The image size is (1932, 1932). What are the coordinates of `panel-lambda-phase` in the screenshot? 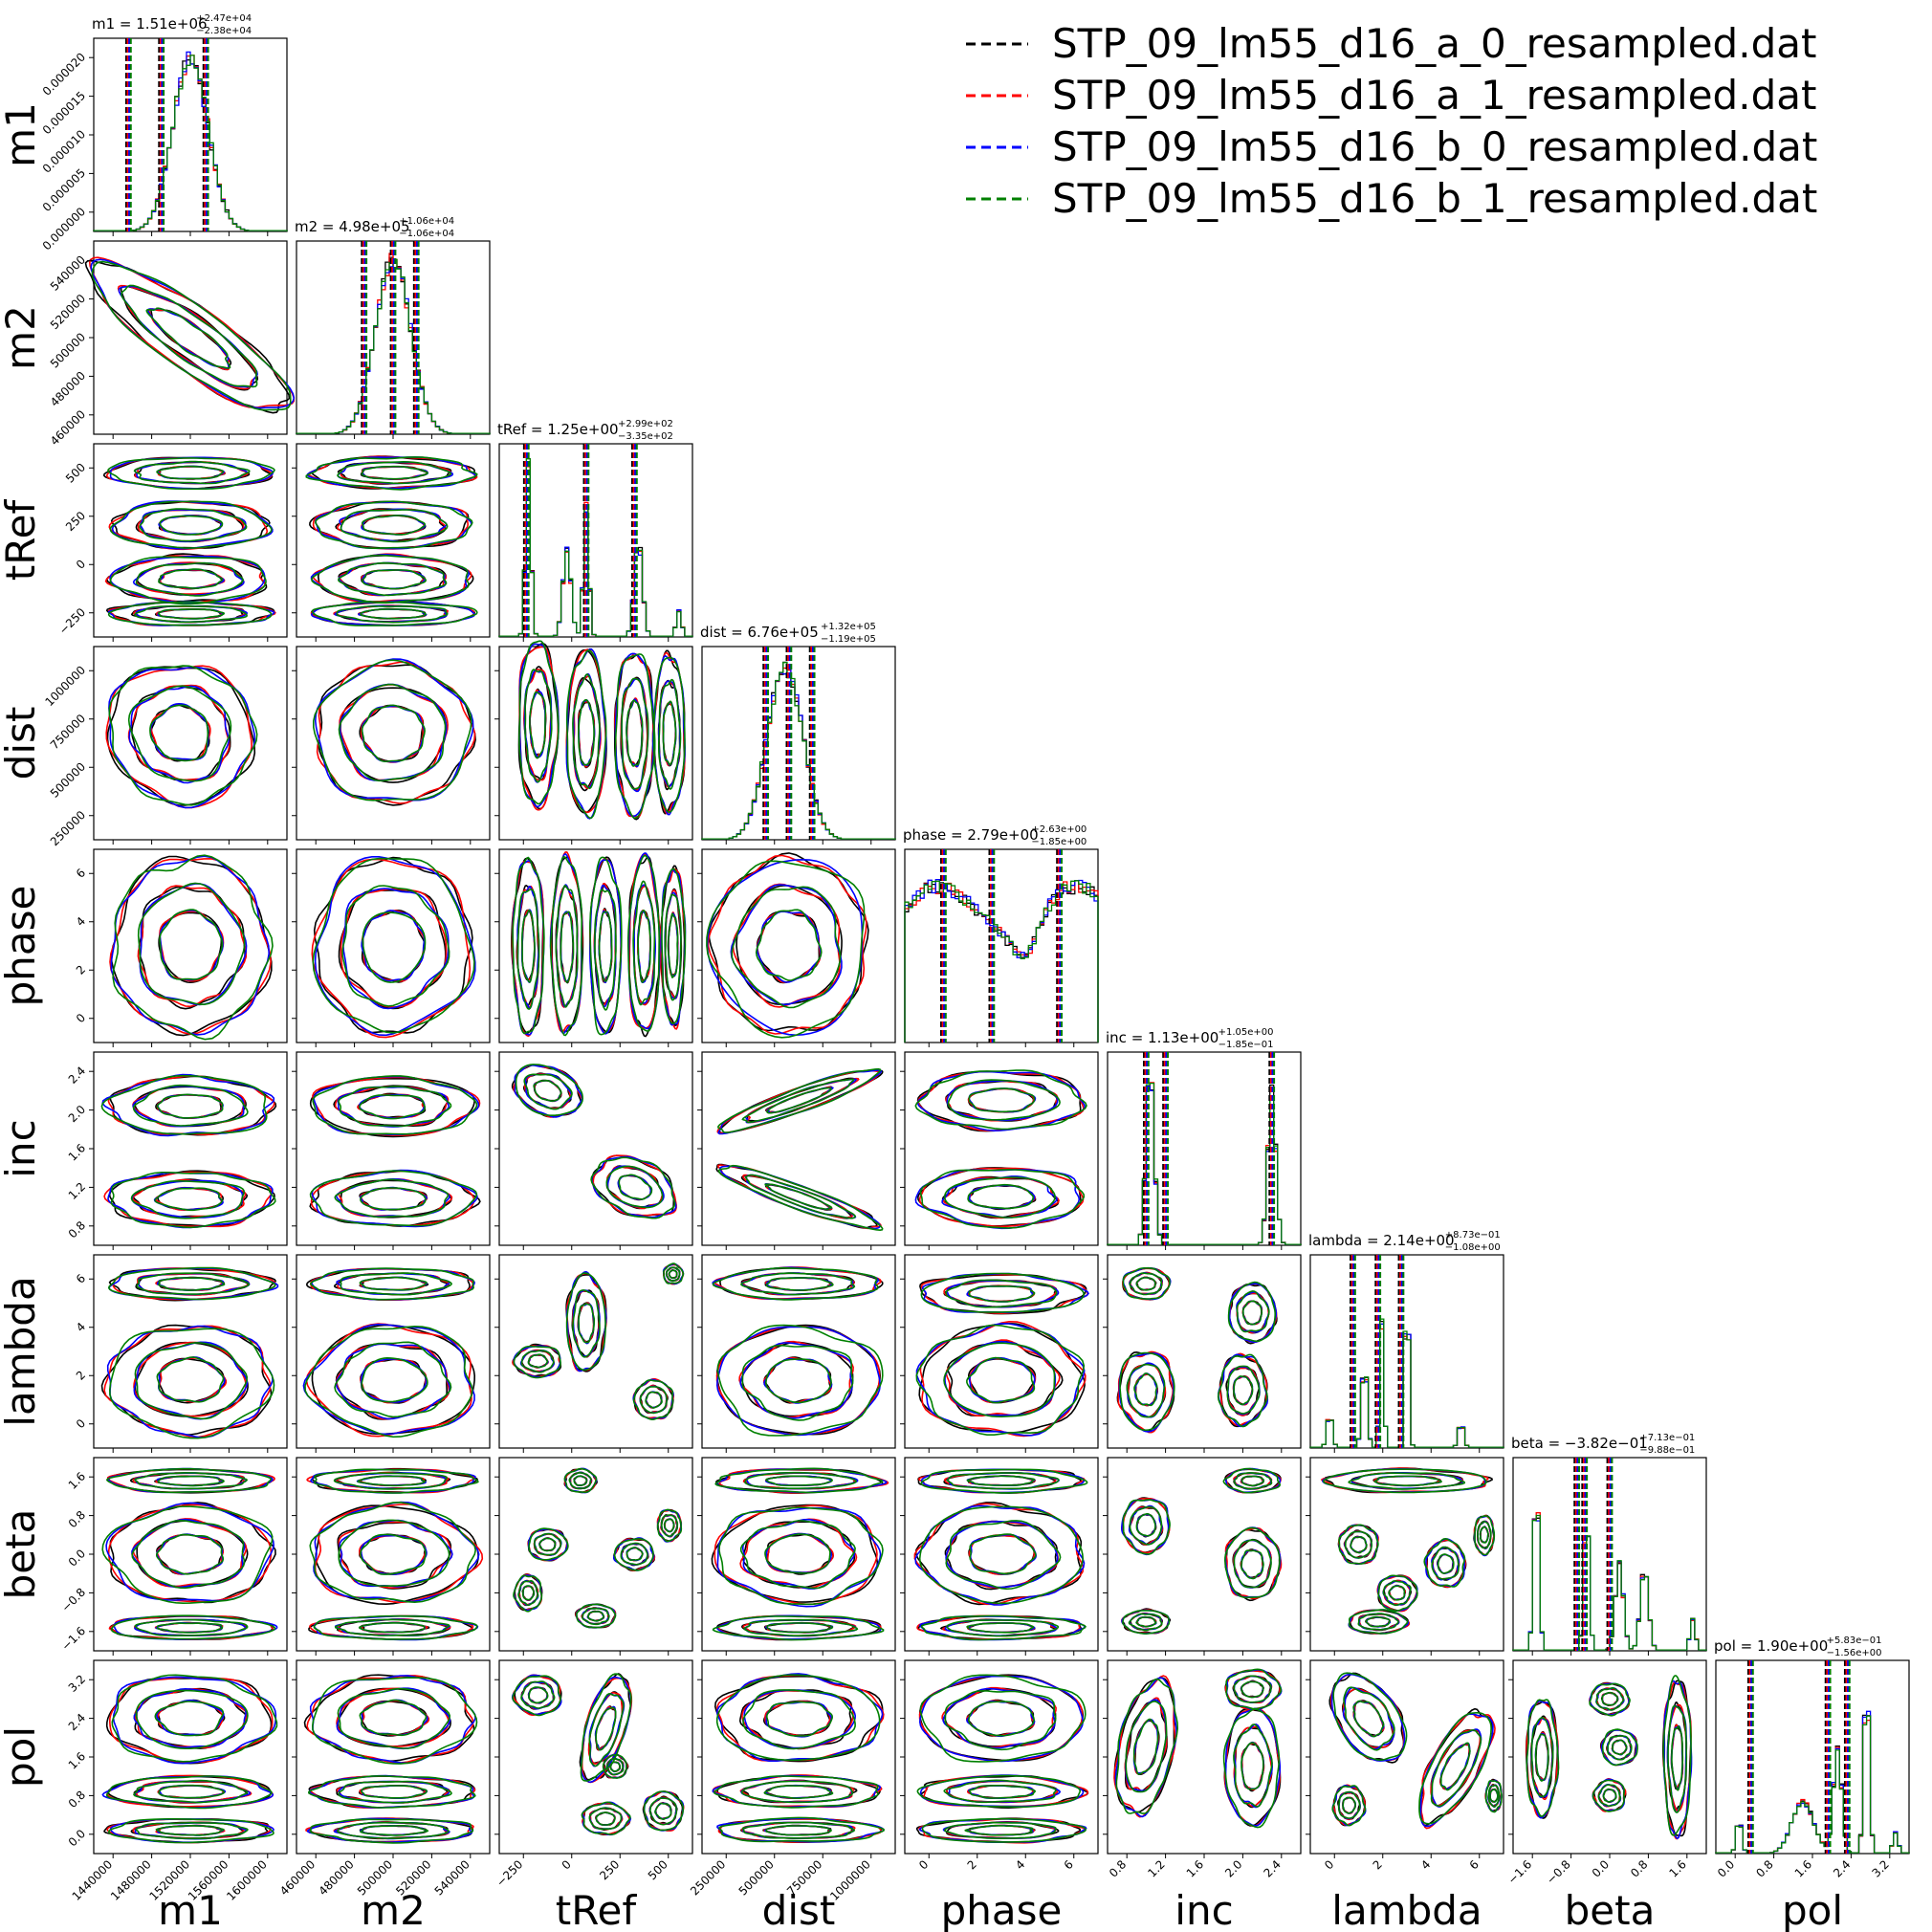 It's located at (999, 1353).